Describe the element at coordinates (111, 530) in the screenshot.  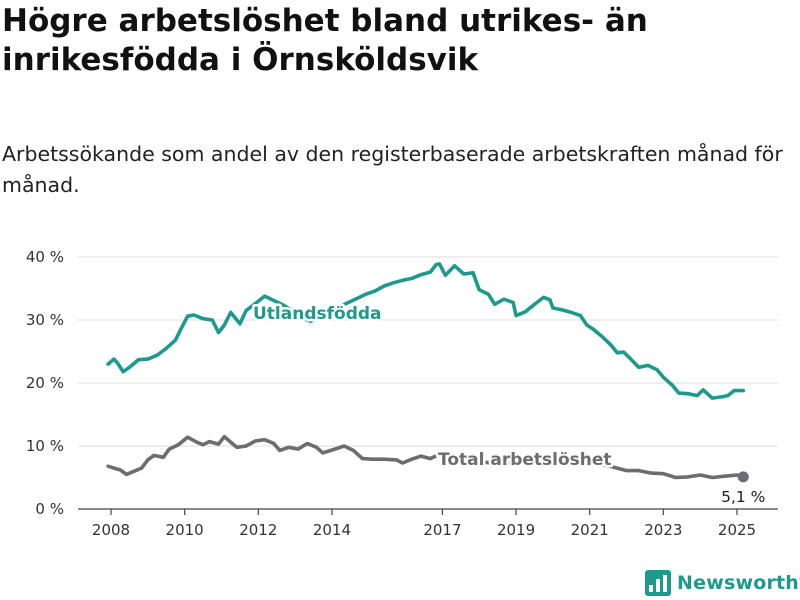
I see `x-tick-label: 2008` at that location.